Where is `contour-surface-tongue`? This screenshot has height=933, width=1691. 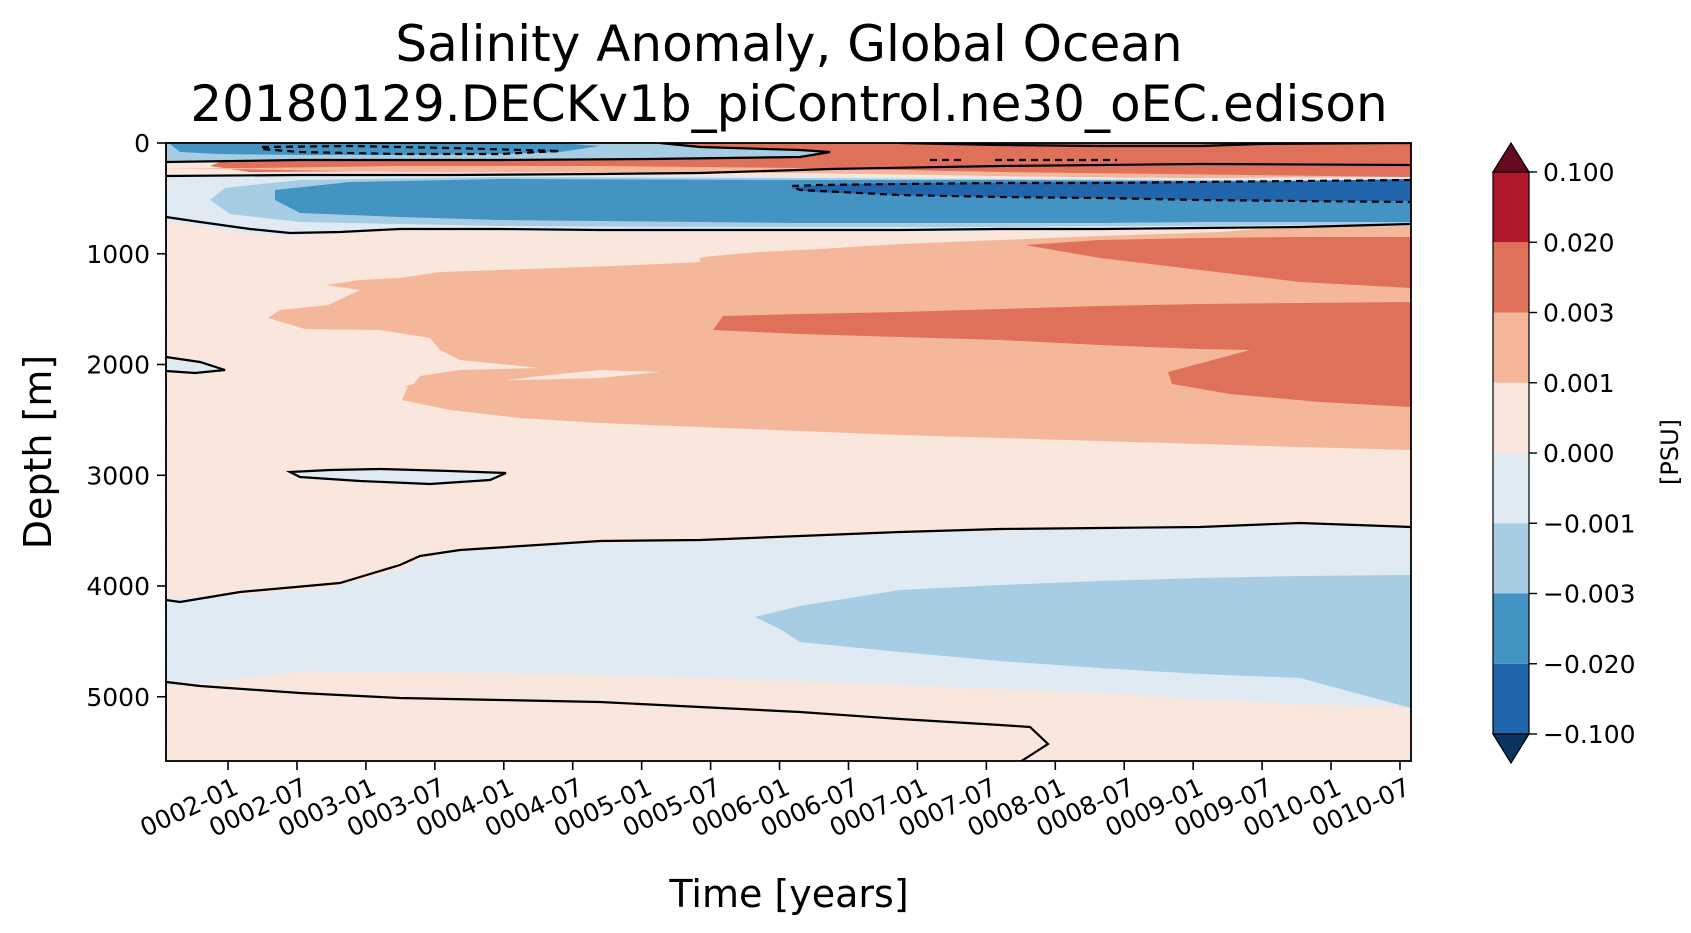
contour-surface-tongue is located at coordinates (498, 153).